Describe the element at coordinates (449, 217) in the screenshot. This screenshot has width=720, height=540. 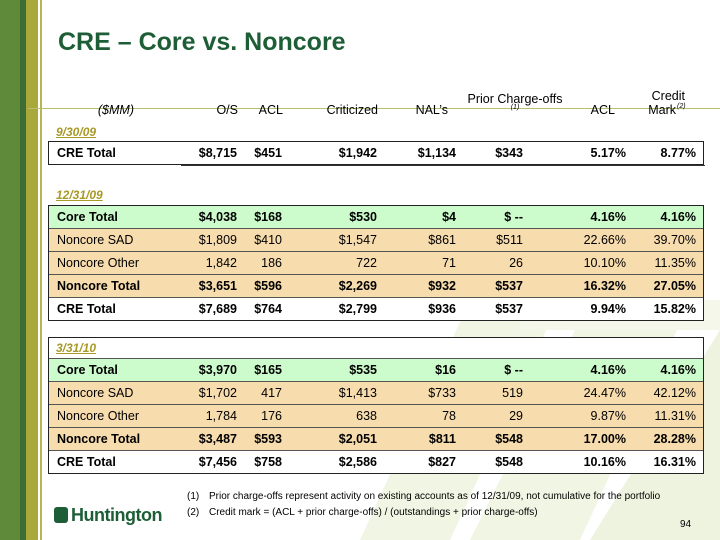
I see `cell-value: $4` at that location.